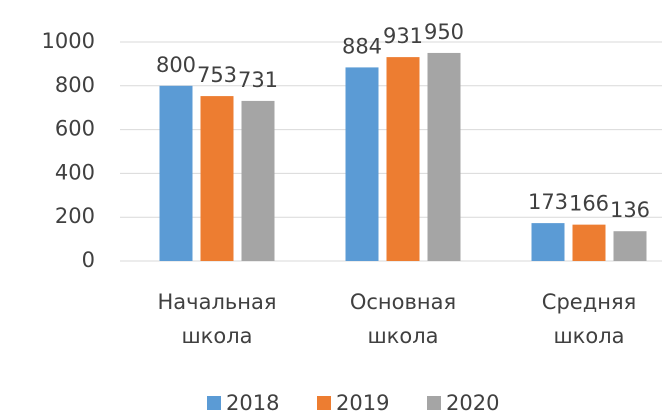  Describe the element at coordinates (75, 85) in the screenshot. I see `y-tick-label: 800` at that location.